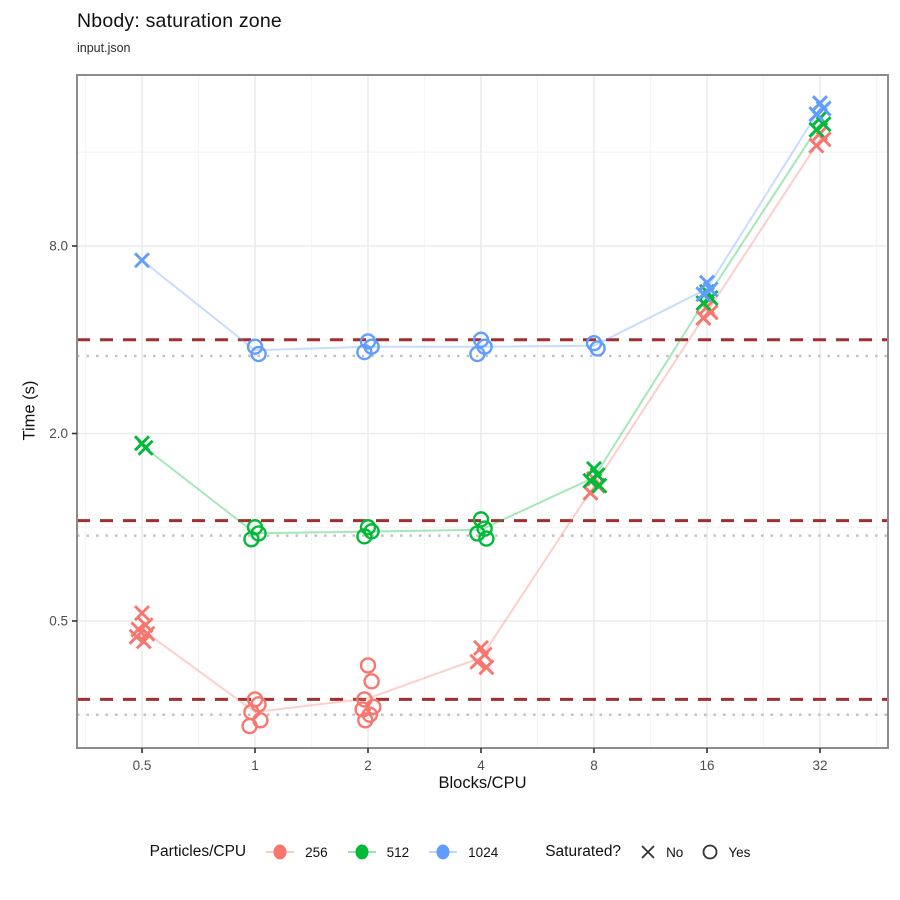 Image resolution: width=900 pixels, height=900 pixels. I want to click on legend-label: 256, so click(316, 852).